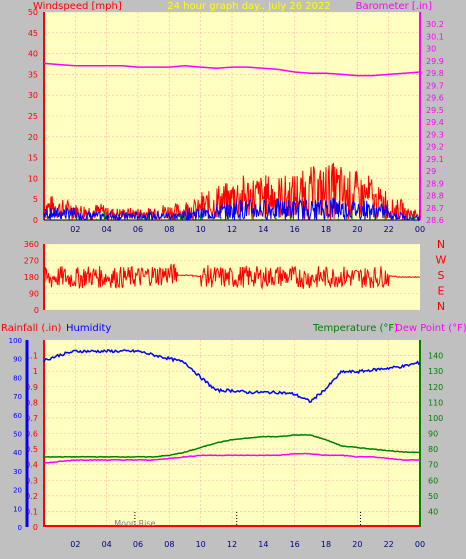 The image size is (466, 559). I want to click on direction-label-0: N, so click(441, 244).